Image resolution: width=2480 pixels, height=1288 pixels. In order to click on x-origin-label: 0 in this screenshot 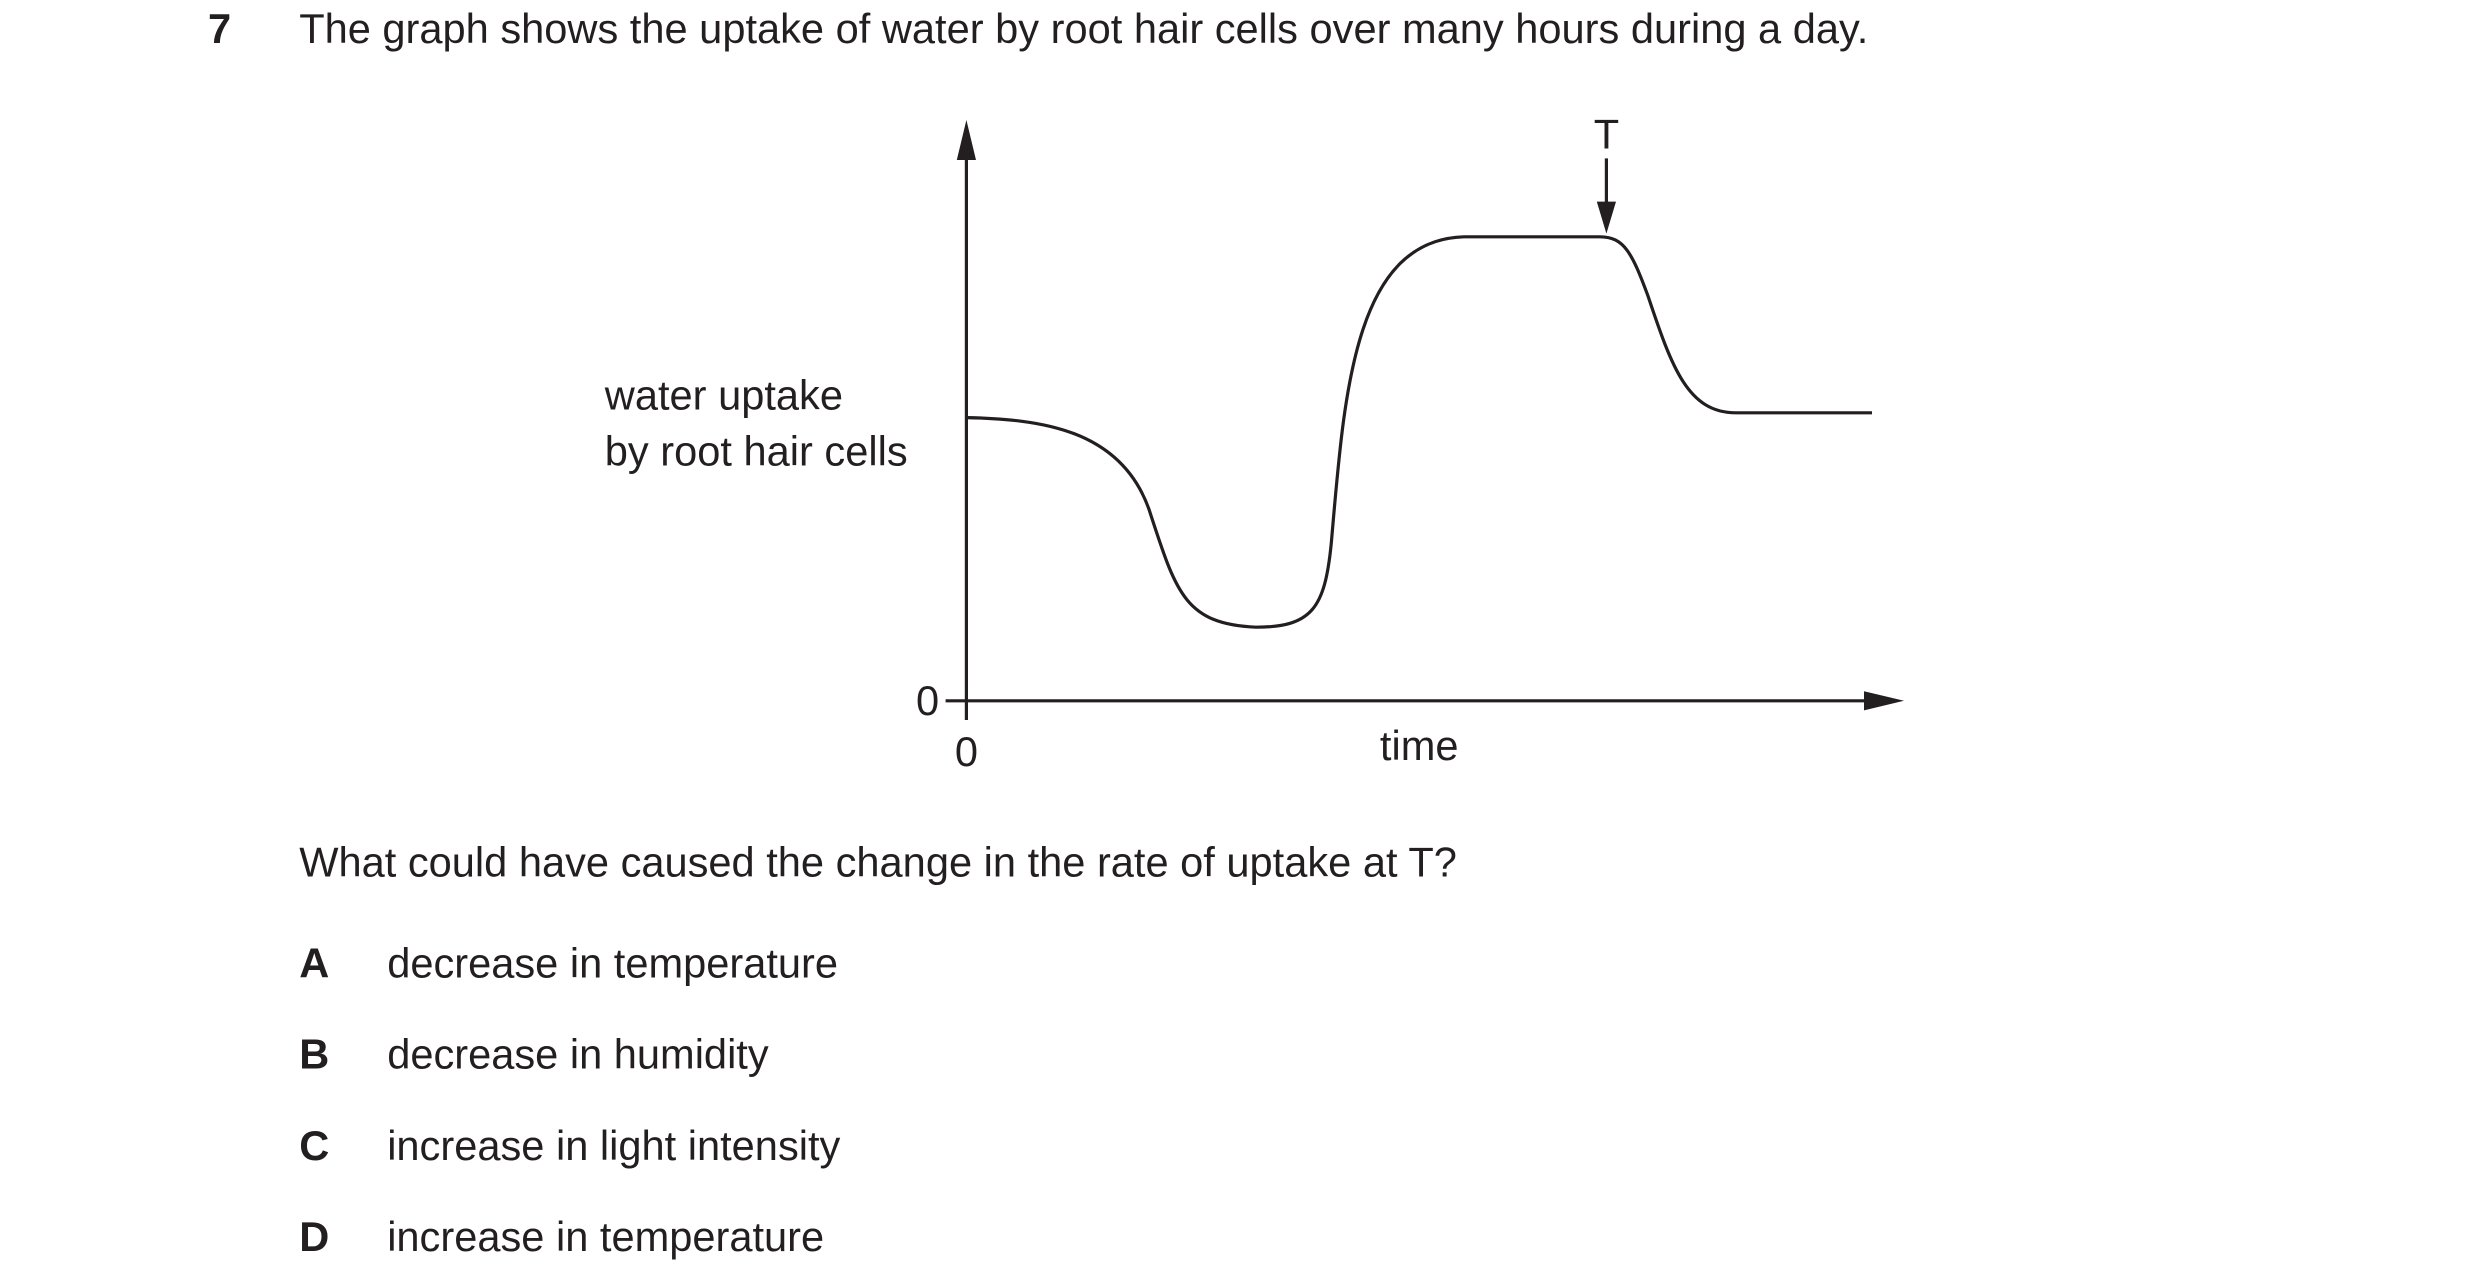, I will do `click(966, 751)`.